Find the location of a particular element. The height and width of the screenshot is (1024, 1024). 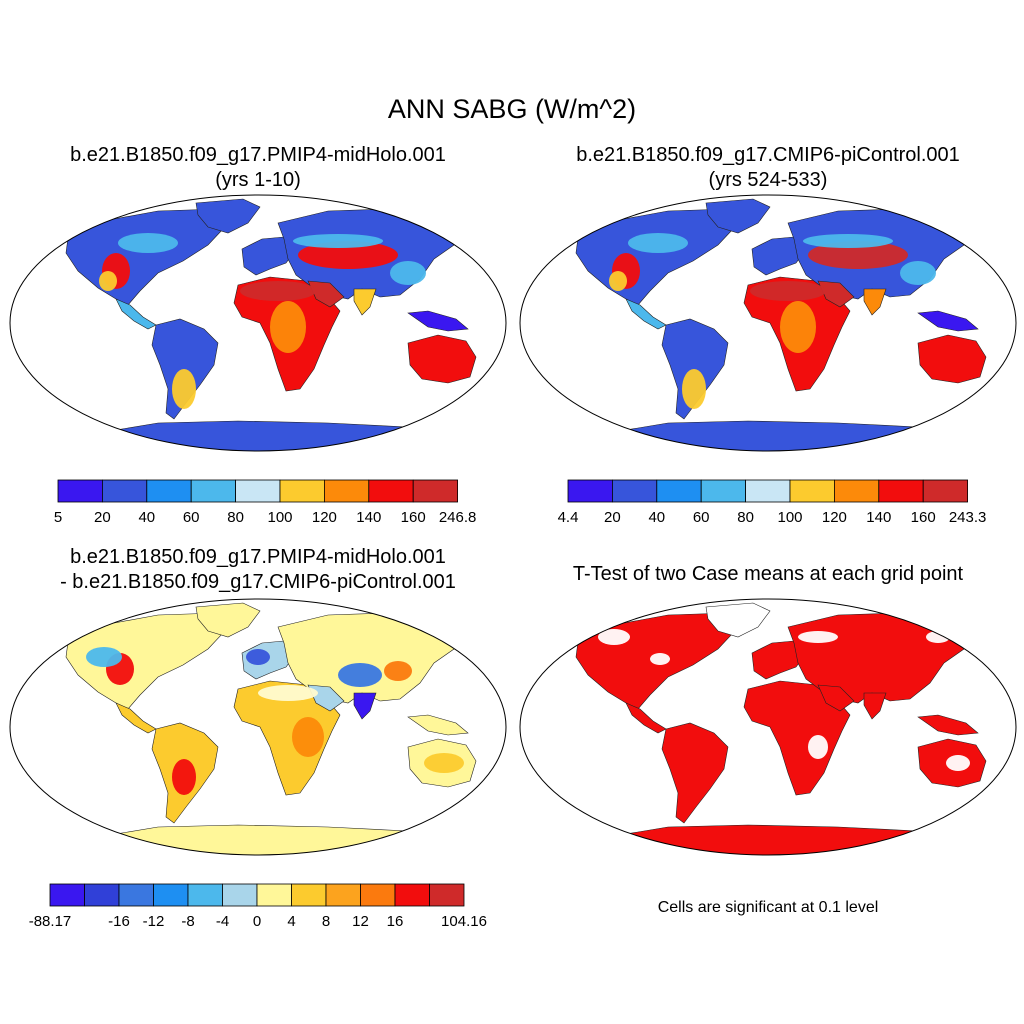

colorbar-tick-label: 0 is located at coordinates (257, 921).